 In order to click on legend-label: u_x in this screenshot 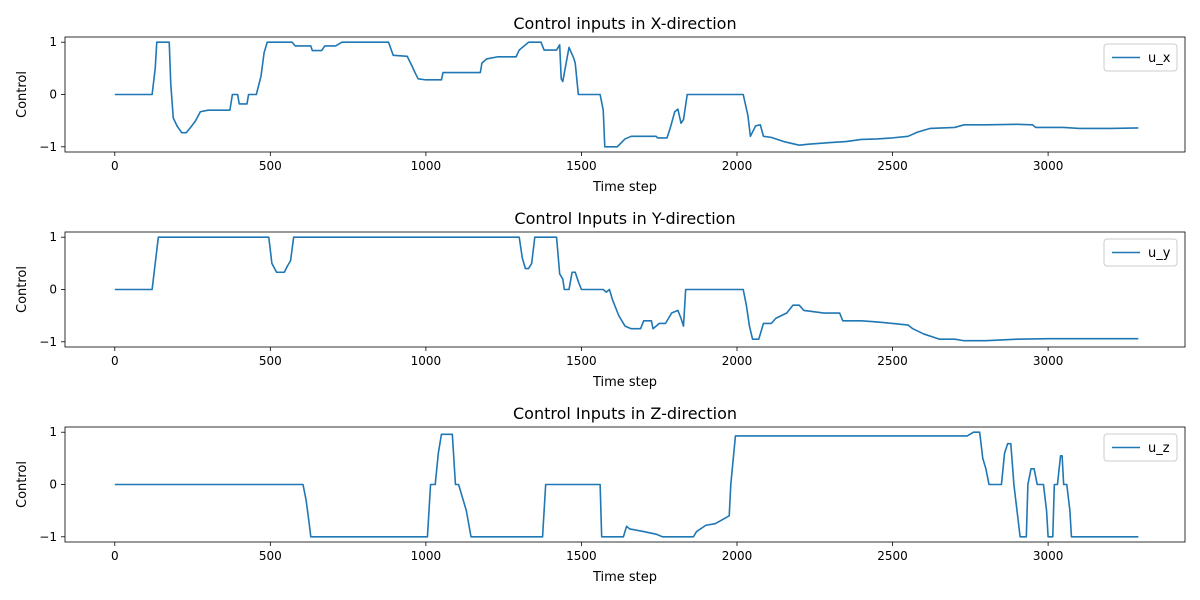, I will do `click(1159, 58)`.